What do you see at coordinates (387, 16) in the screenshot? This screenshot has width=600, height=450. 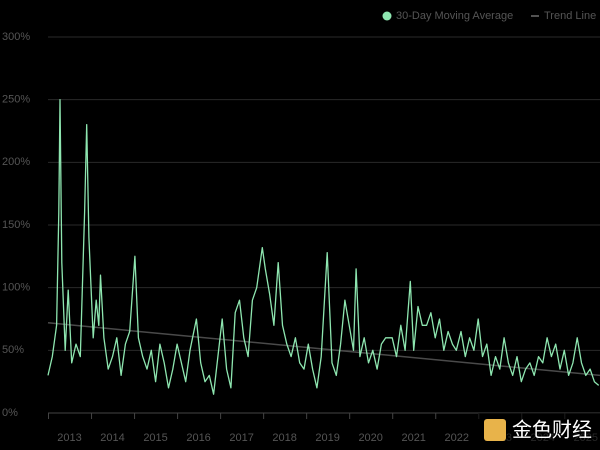 I see `legend-marker` at bounding box center [387, 16].